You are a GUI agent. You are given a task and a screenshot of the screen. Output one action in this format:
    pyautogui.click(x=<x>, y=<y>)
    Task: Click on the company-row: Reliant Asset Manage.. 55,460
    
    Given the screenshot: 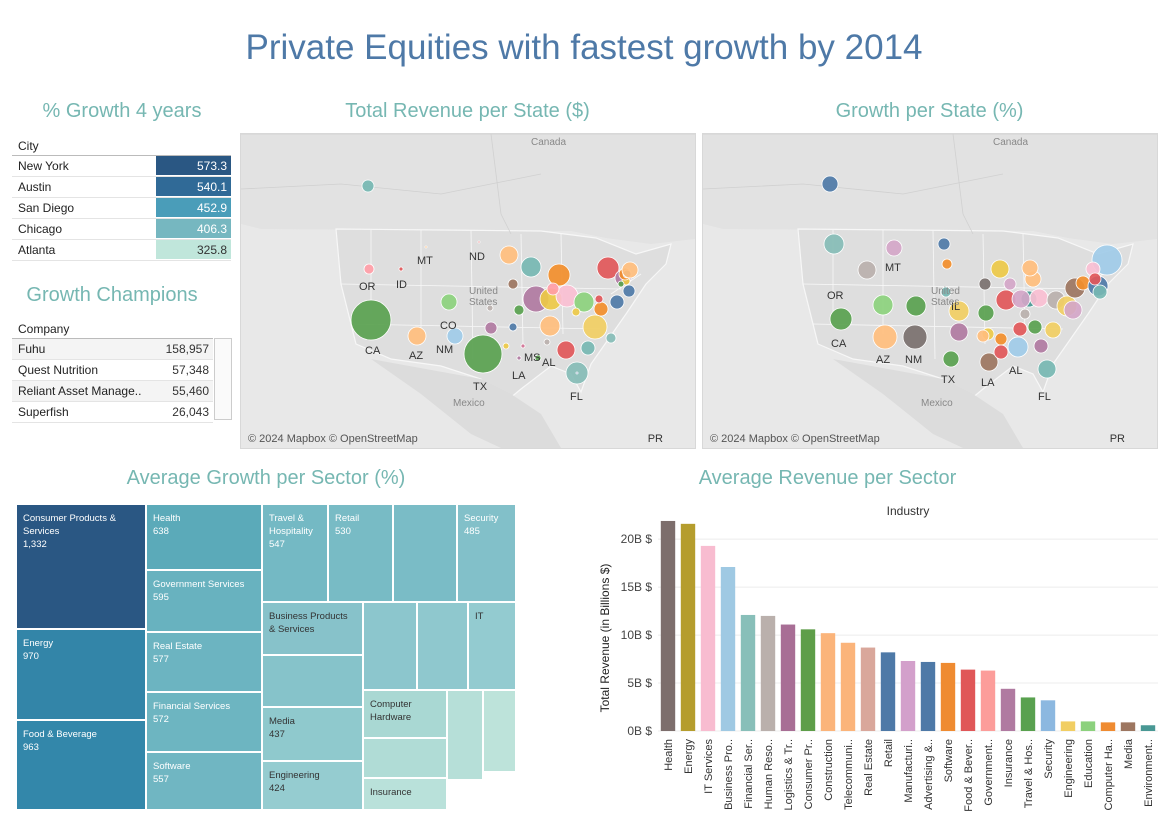 What is the action you would take?
    pyautogui.click(x=112, y=391)
    